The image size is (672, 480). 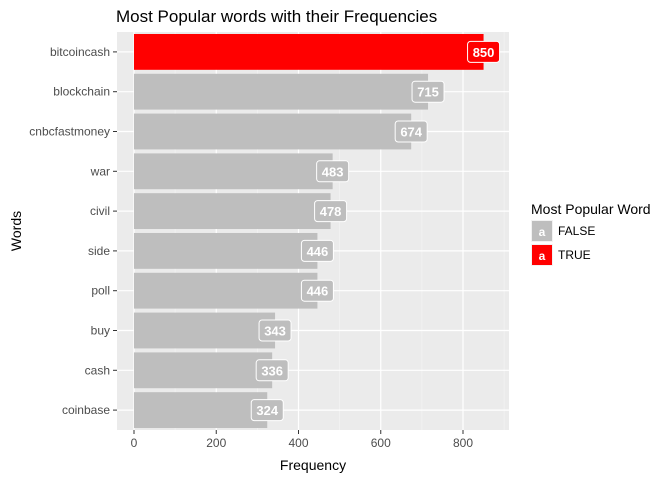 I want to click on legend: Most Popular Word a FALSE a TRUE, so click(x=591, y=233).